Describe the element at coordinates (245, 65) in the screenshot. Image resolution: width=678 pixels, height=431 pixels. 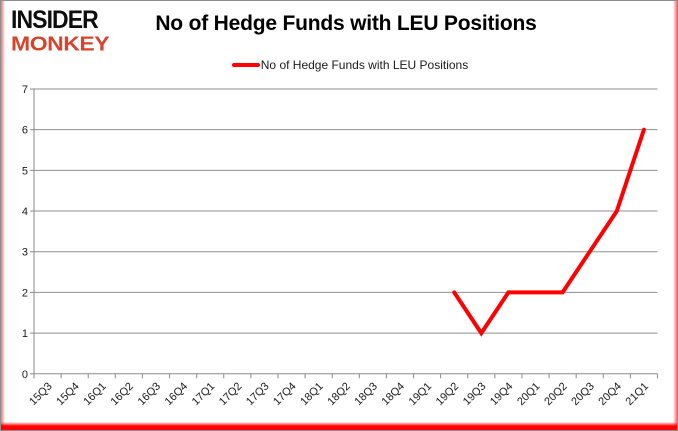
I see `legend-line-marker` at that location.